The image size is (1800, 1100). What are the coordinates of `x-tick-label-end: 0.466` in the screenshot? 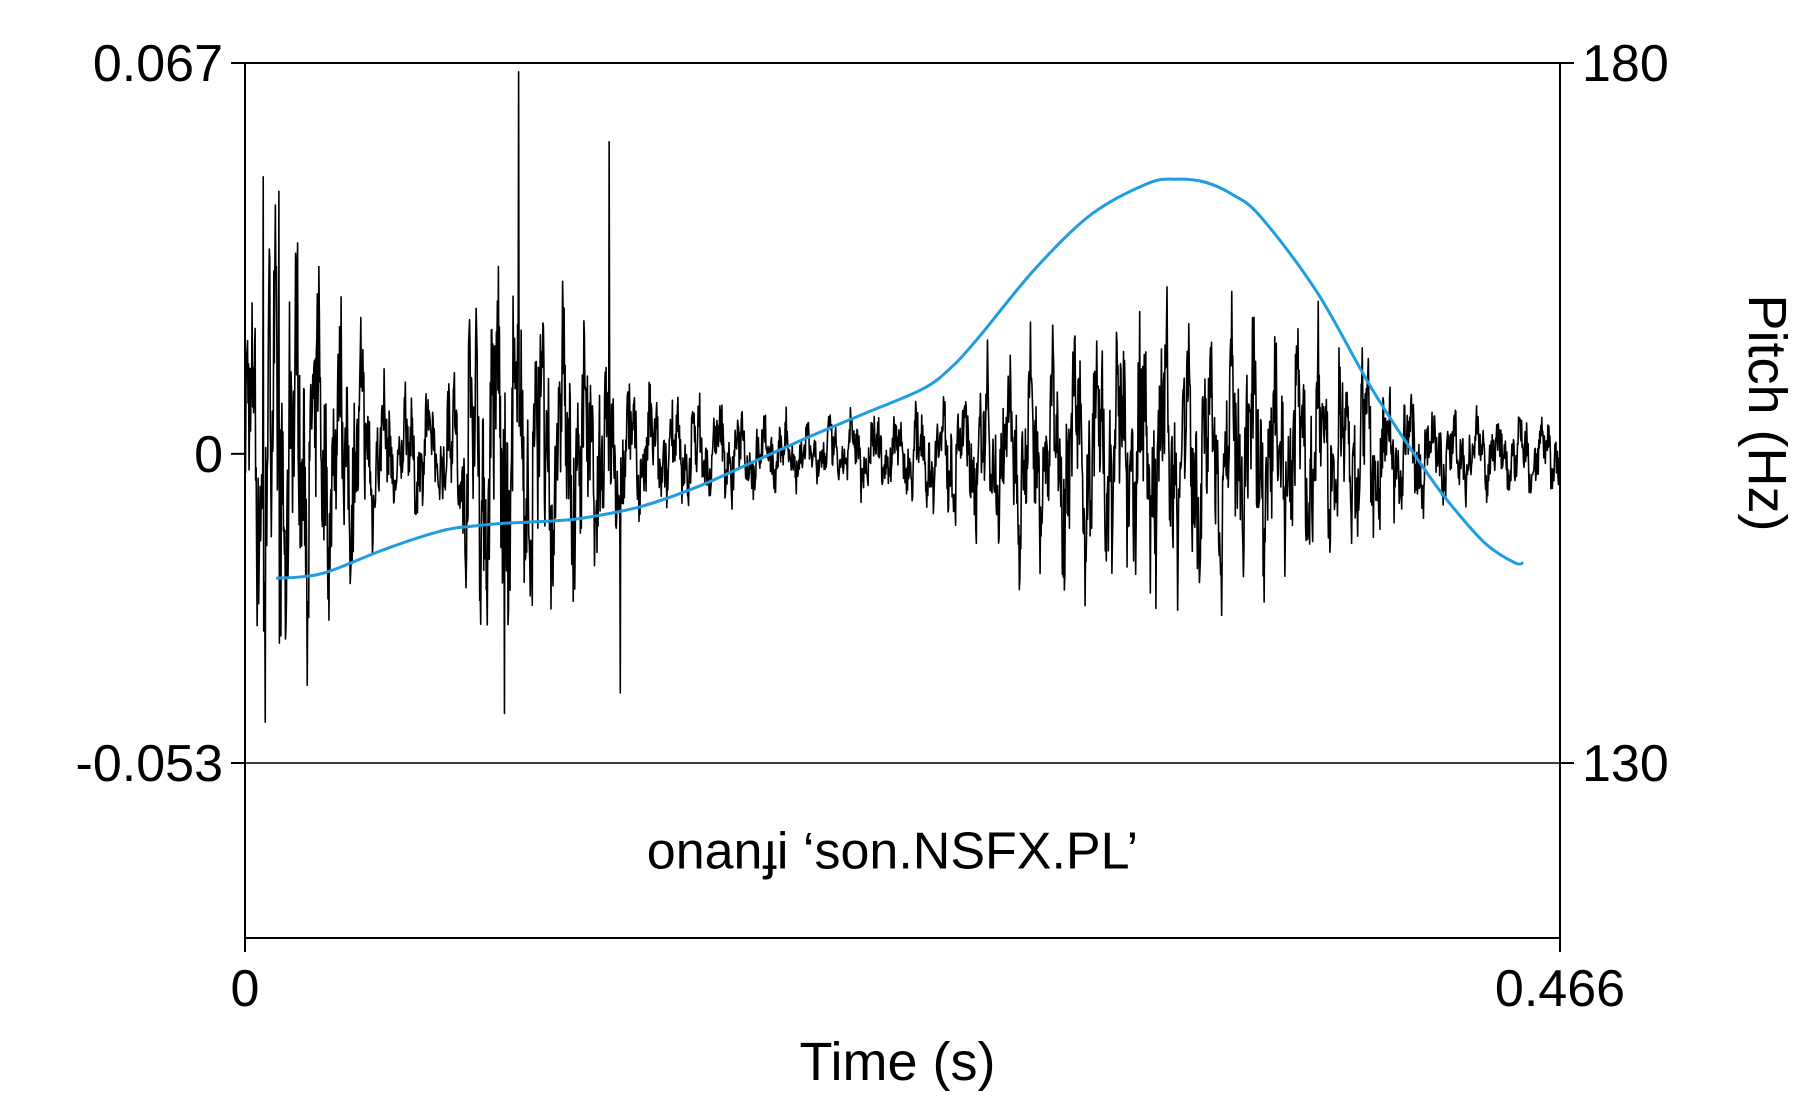 It's located at (1560, 989).